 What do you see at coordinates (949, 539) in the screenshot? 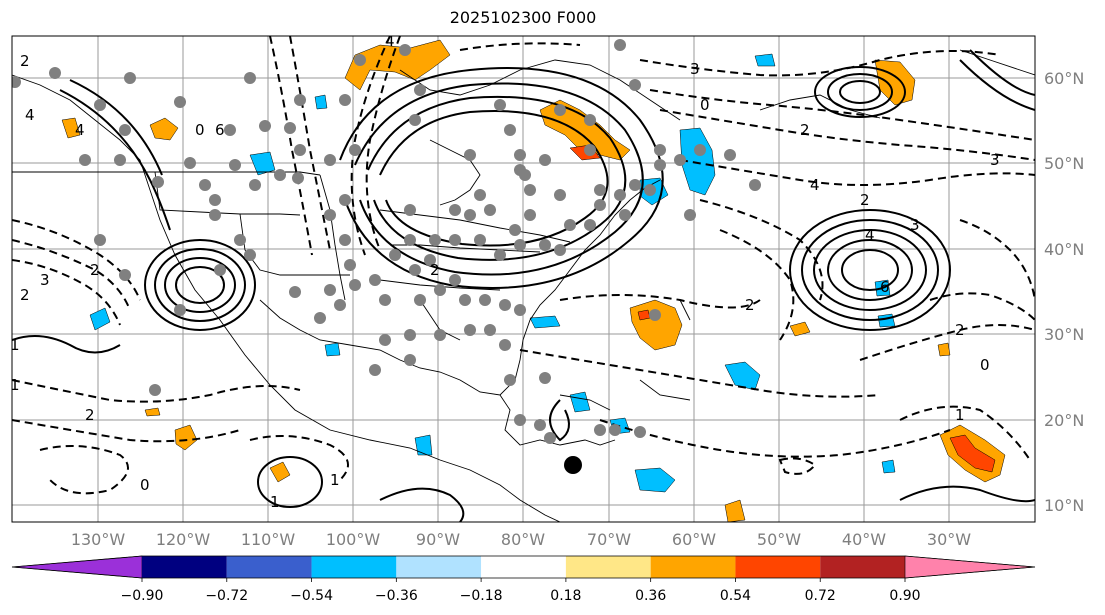
I see `longitude-label: 30°W` at bounding box center [949, 539].